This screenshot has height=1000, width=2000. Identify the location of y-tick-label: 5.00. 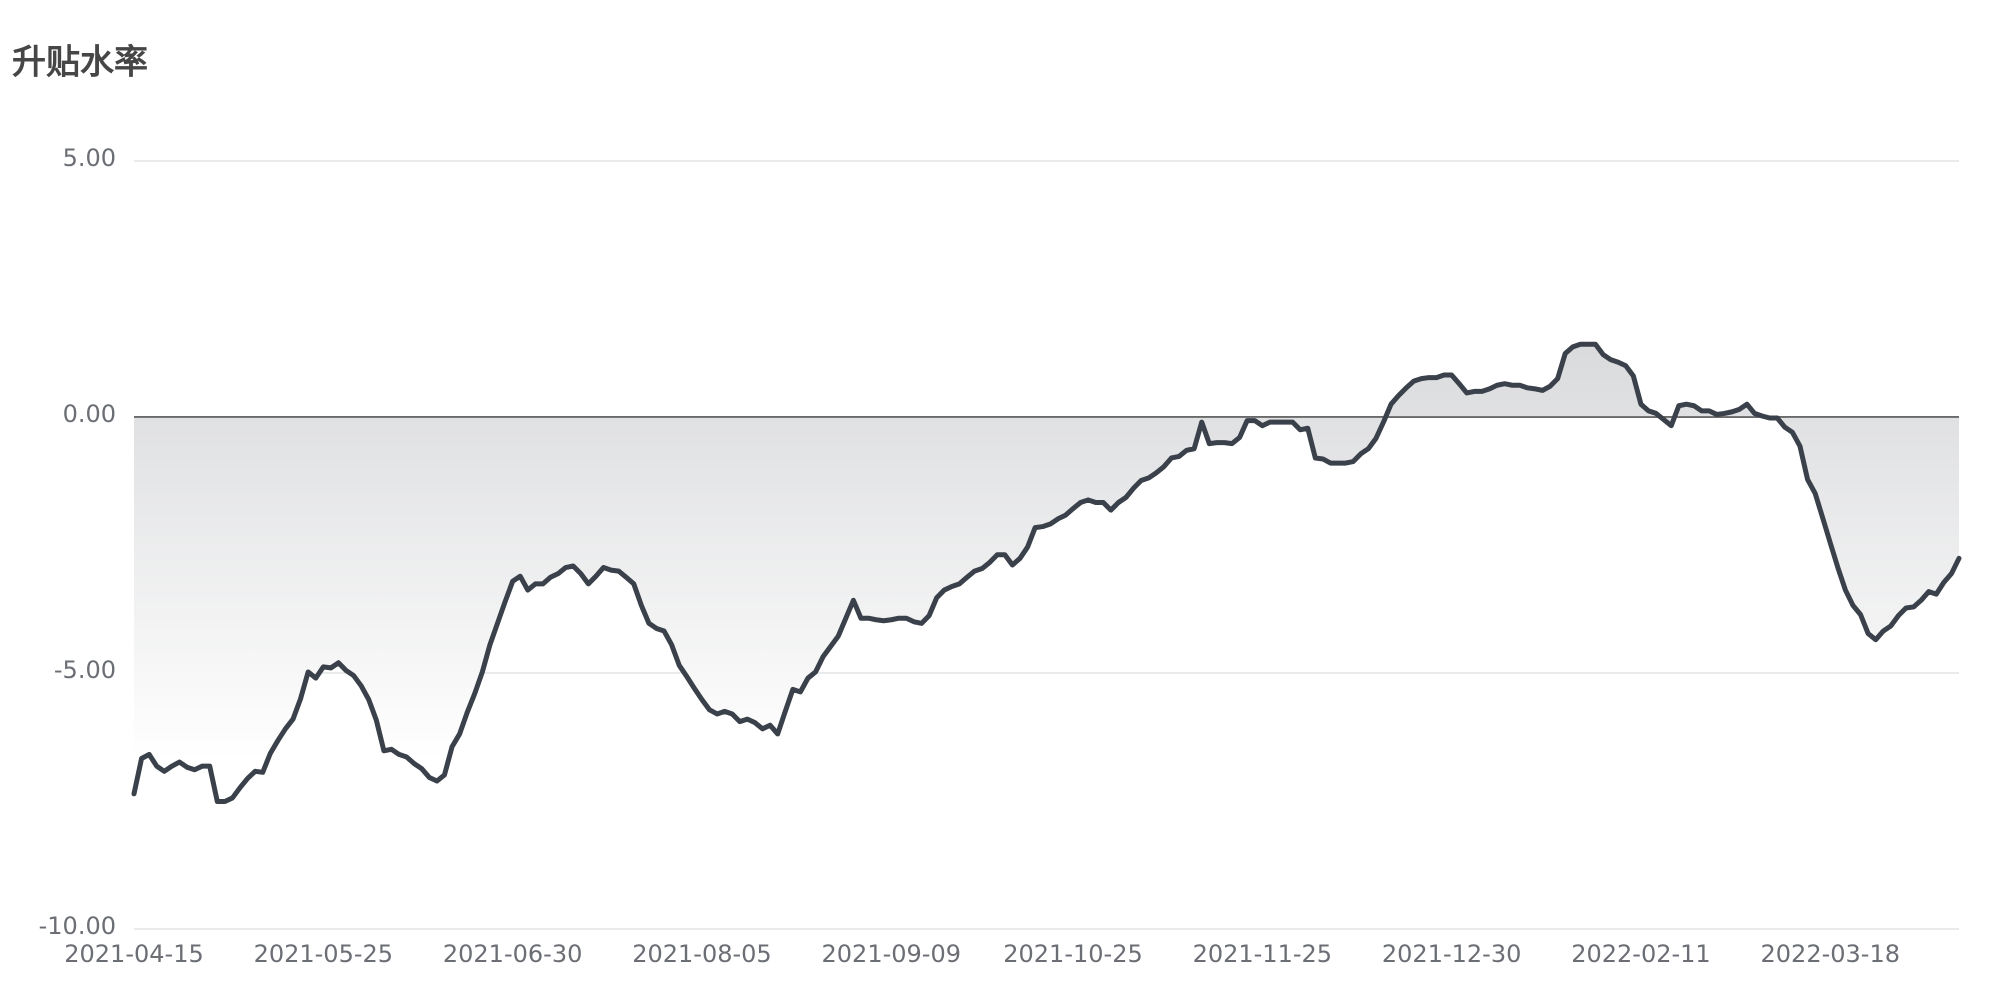
(89, 158).